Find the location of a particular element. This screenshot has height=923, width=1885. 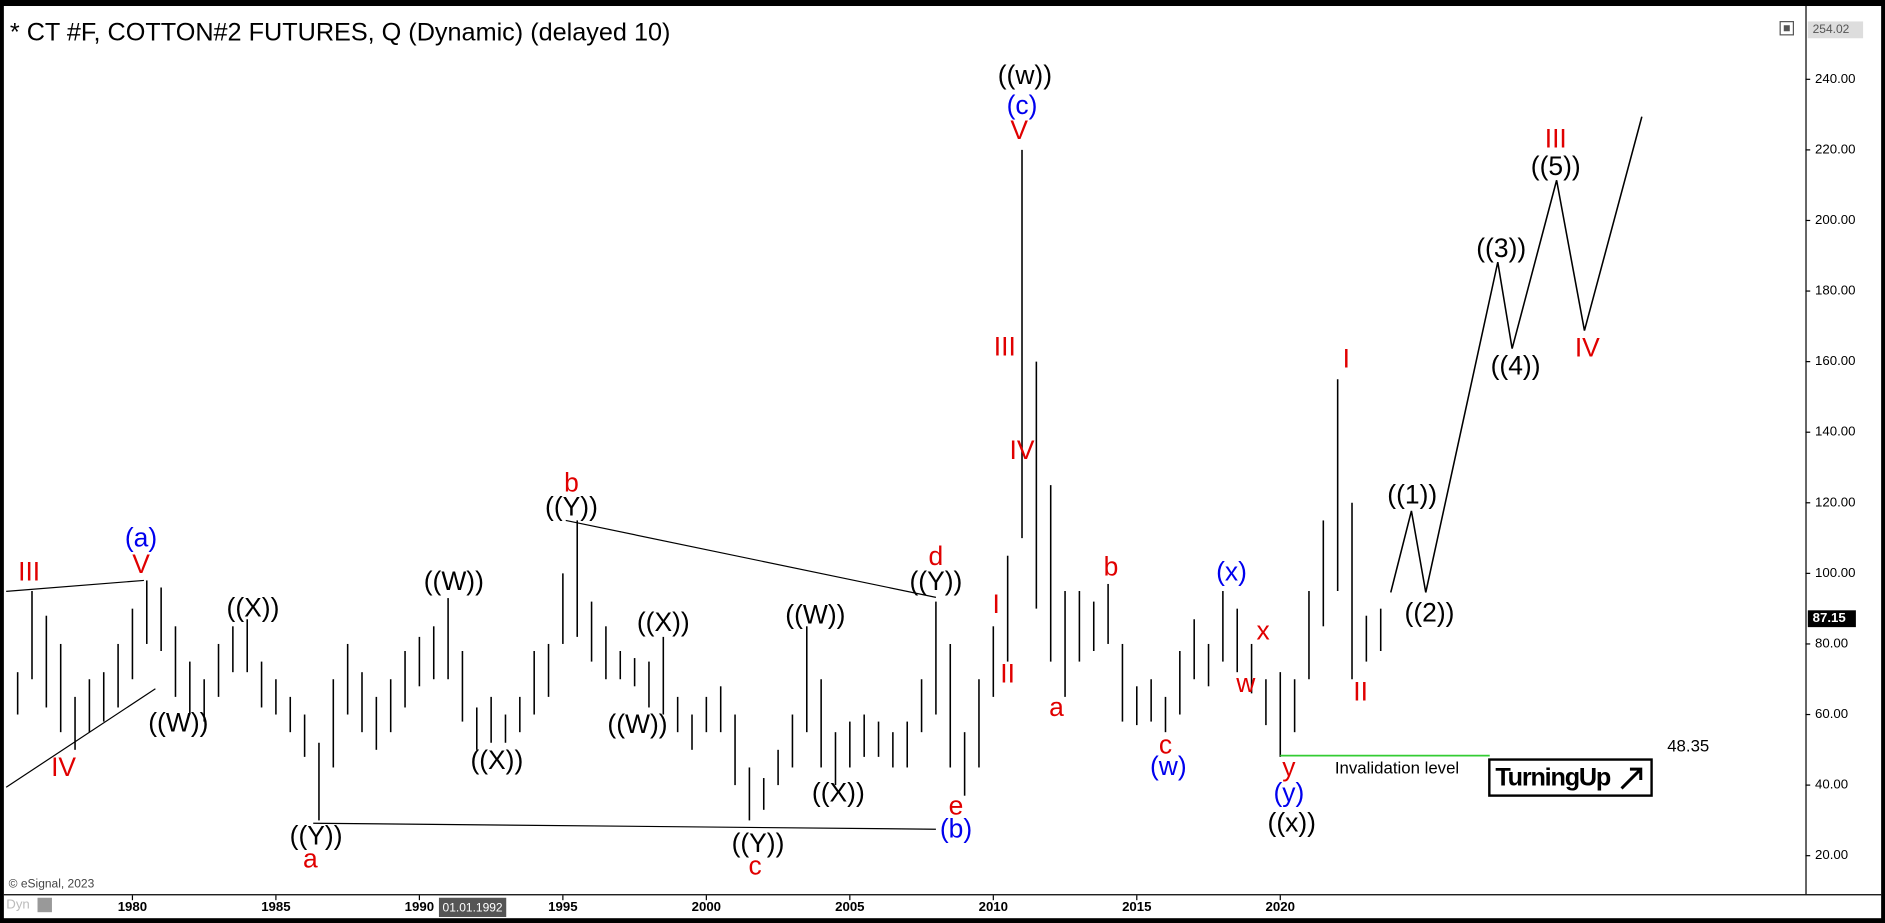

x-tick-label: 2005 is located at coordinates (849, 906).